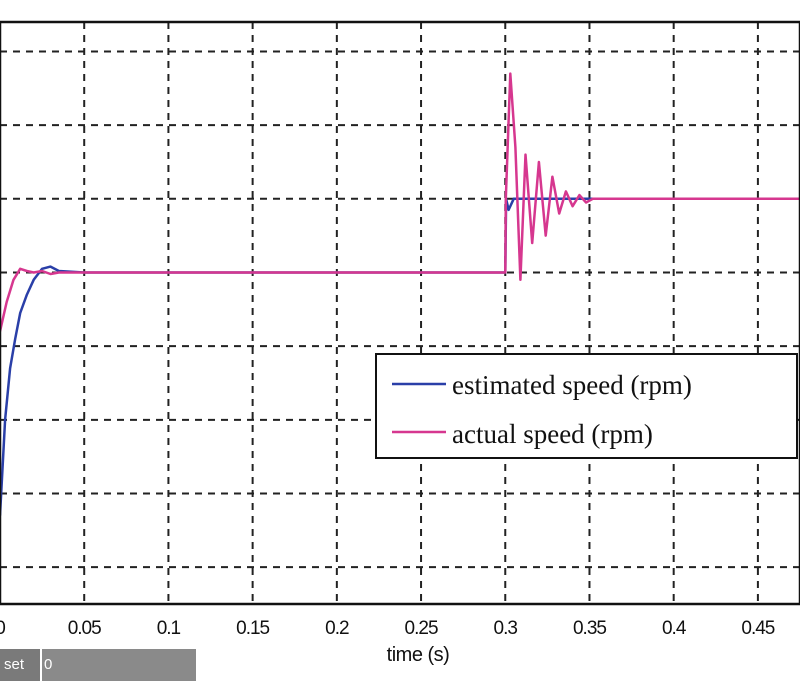 This screenshot has height=698, width=800. I want to click on x-axis-label: time (s), so click(418, 655).